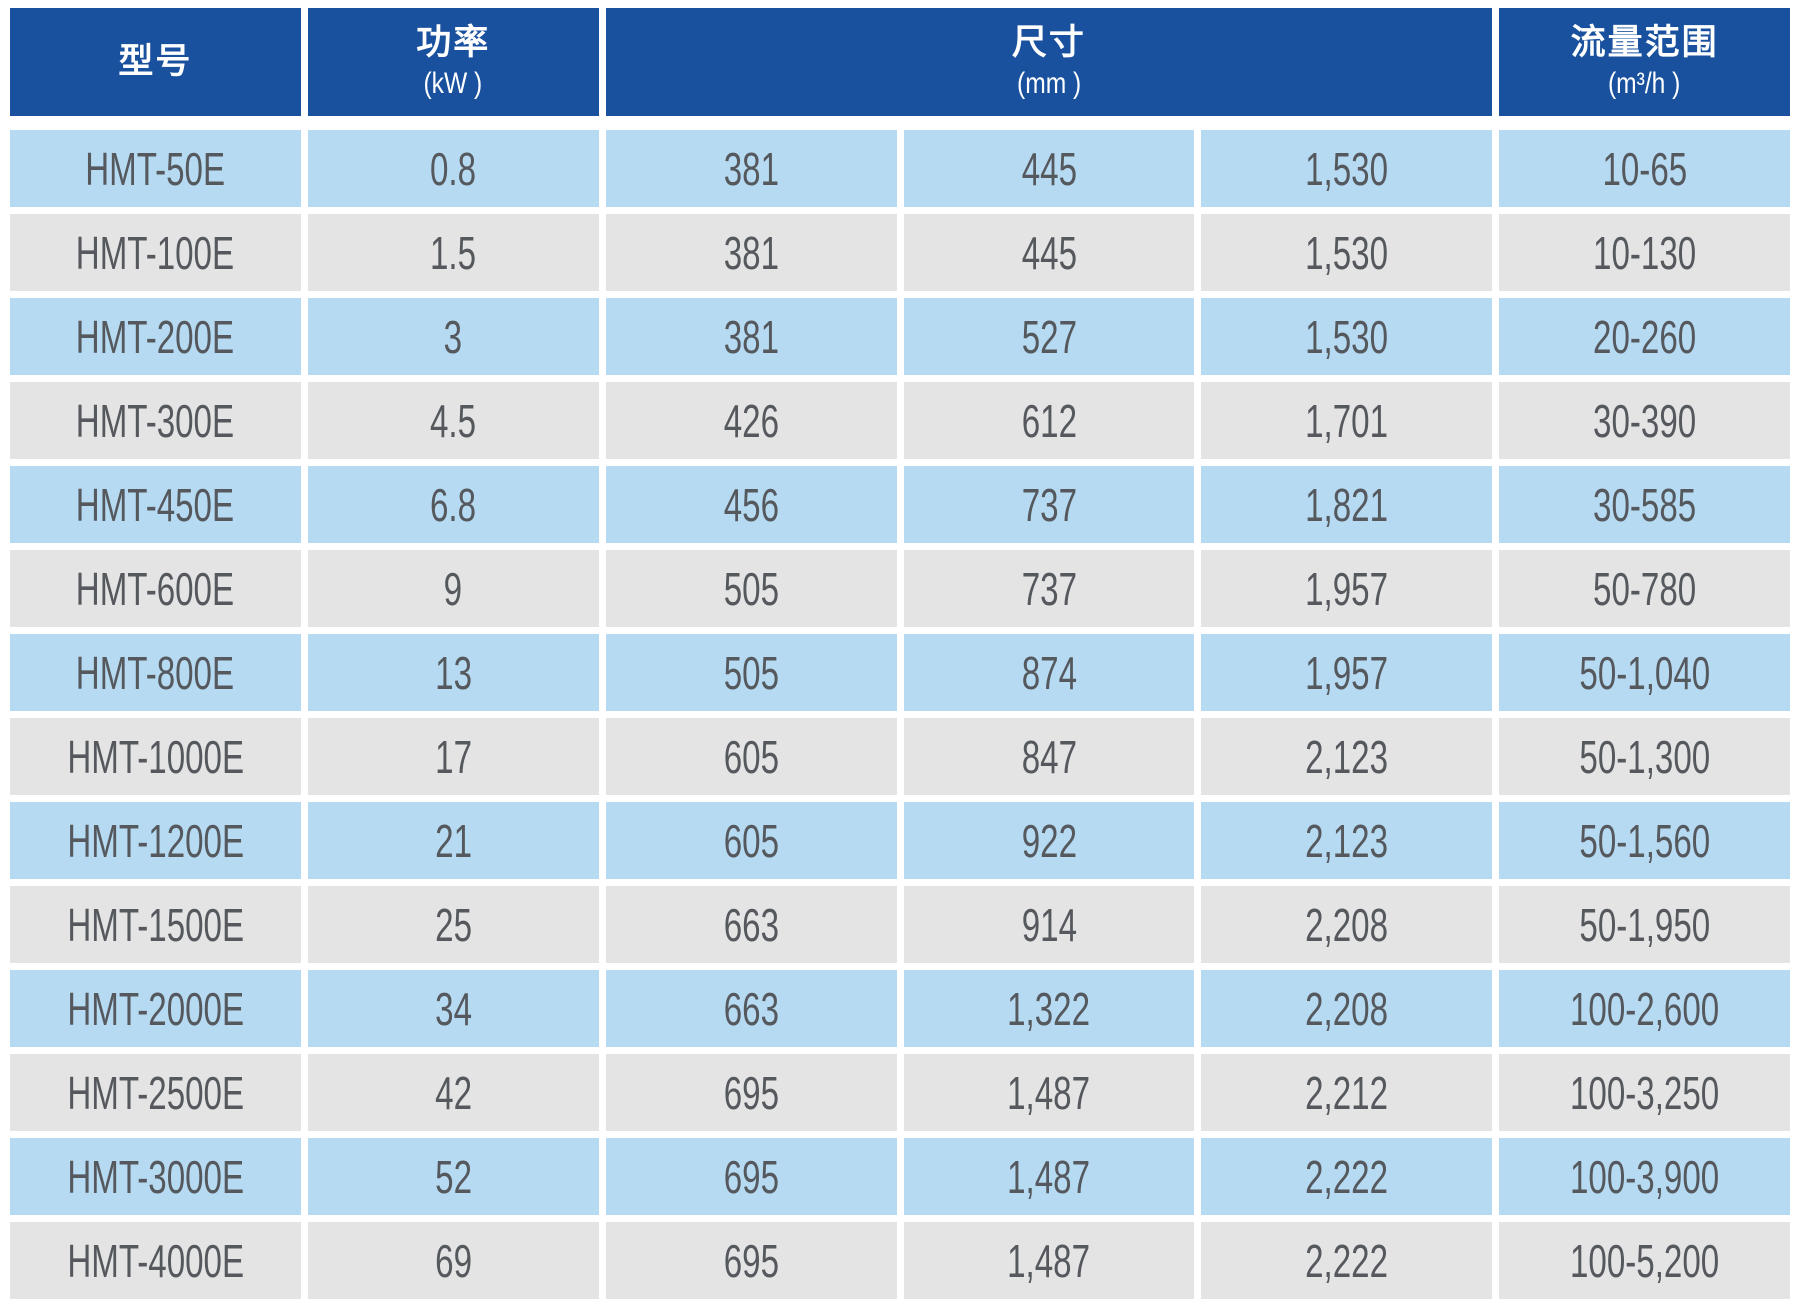 The image size is (1801, 1309). I want to click on table-row: HMT-800E 13 505 874 1,957 50-1,040, so click(900, 672).